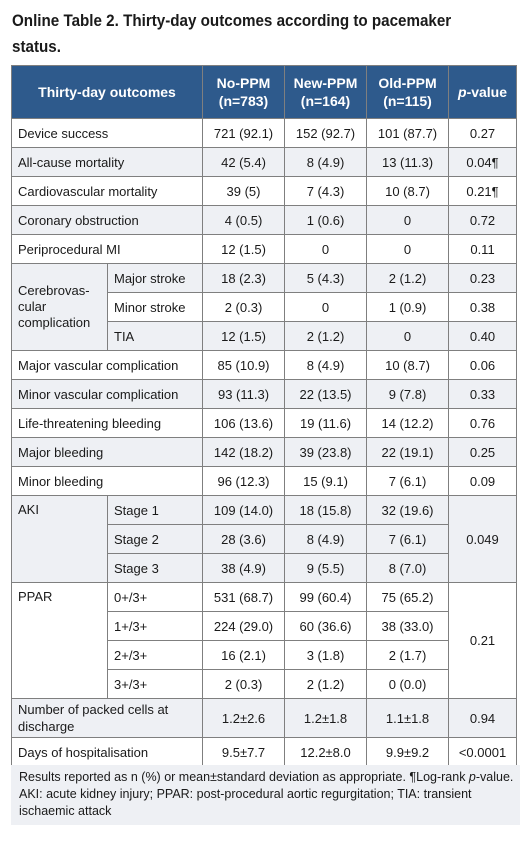 This screenshot has height=848, width=527. What do you see at coordinates (244, 684) in the screenshot?
I see `cell-no-ppm: 2 (0.3)` at bounding box center [244, 684].